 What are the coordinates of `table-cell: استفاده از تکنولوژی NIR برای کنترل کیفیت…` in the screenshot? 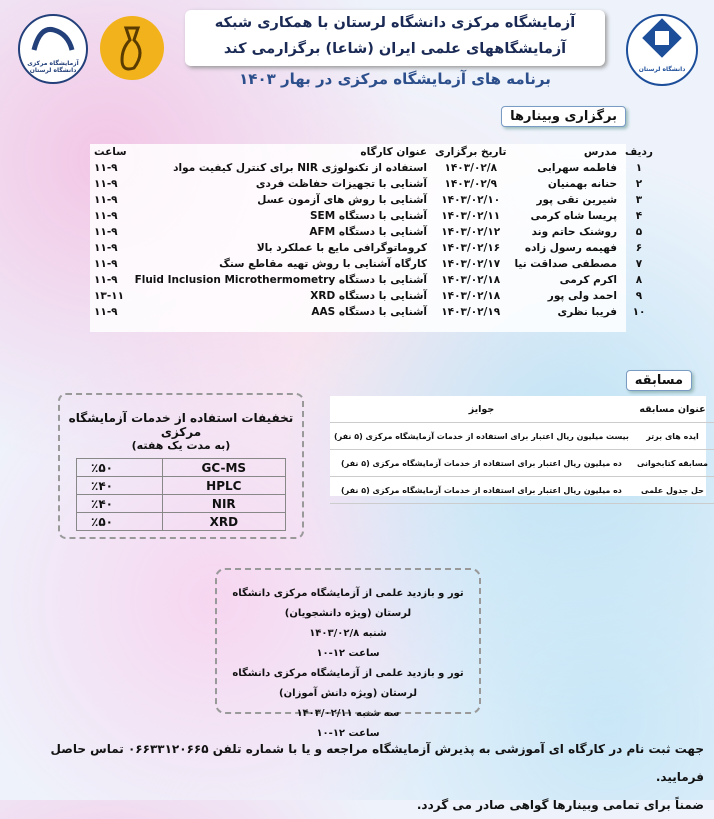 It's located at (300, 168).